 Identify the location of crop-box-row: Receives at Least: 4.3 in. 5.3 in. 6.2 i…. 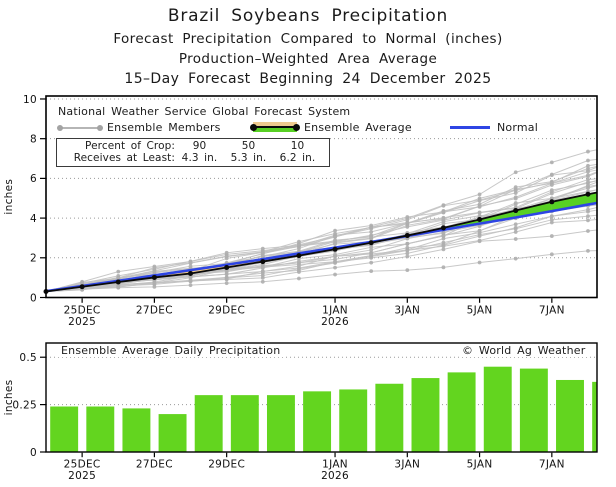
(193, 158).